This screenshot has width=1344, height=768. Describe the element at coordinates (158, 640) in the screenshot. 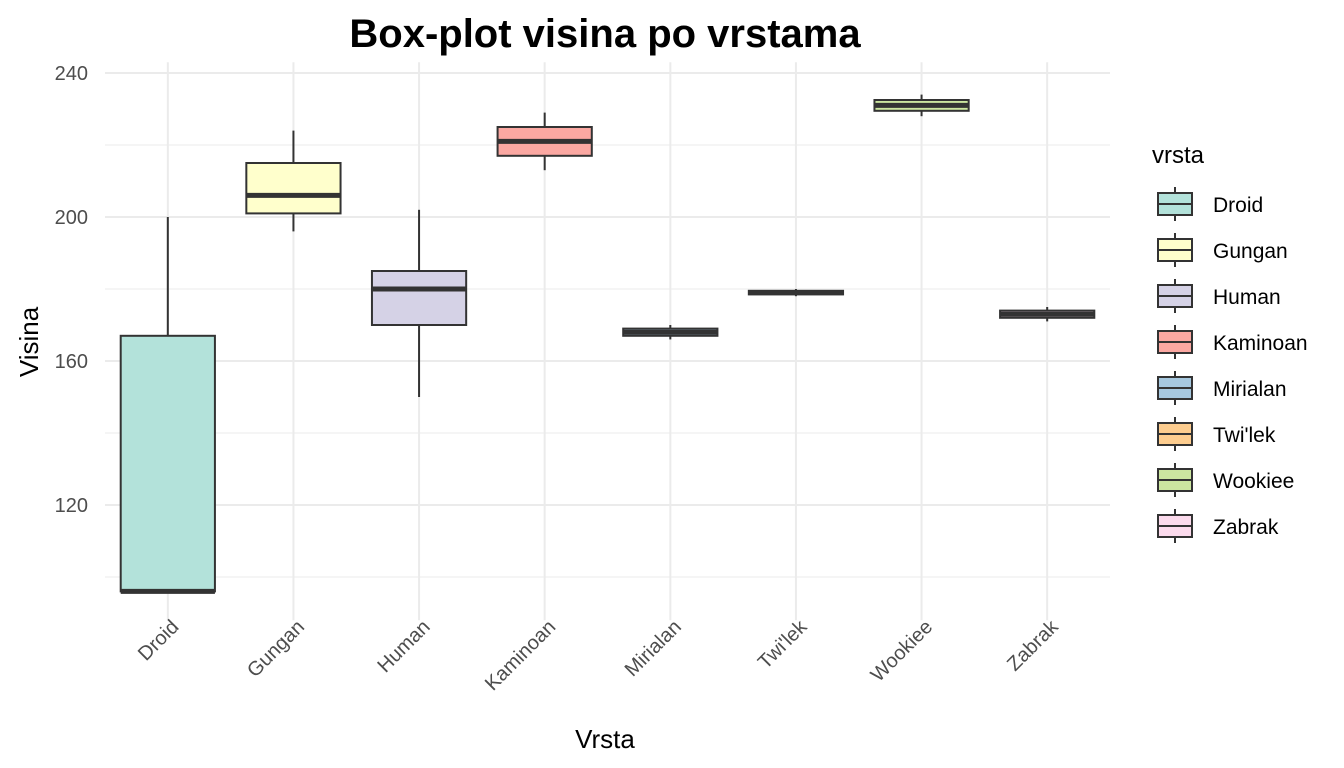

I see `x-tick-label: Droid` at that location.